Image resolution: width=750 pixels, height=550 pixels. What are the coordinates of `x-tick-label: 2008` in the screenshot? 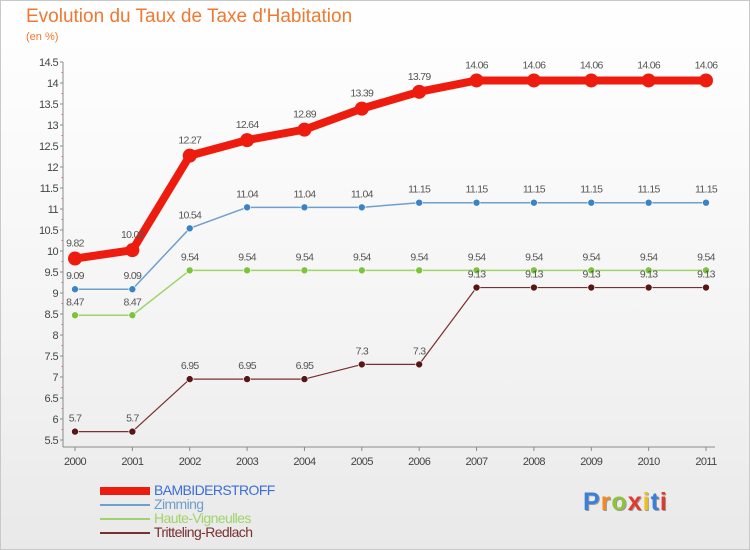 It's located at (534, 462).